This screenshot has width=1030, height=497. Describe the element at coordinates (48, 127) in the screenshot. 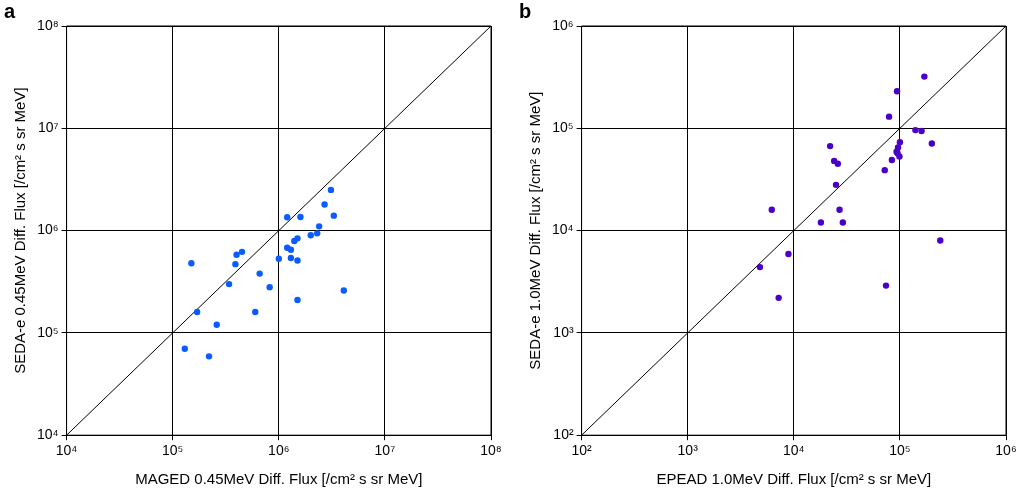

I see `y-tick-label: 10⁷` at that location.